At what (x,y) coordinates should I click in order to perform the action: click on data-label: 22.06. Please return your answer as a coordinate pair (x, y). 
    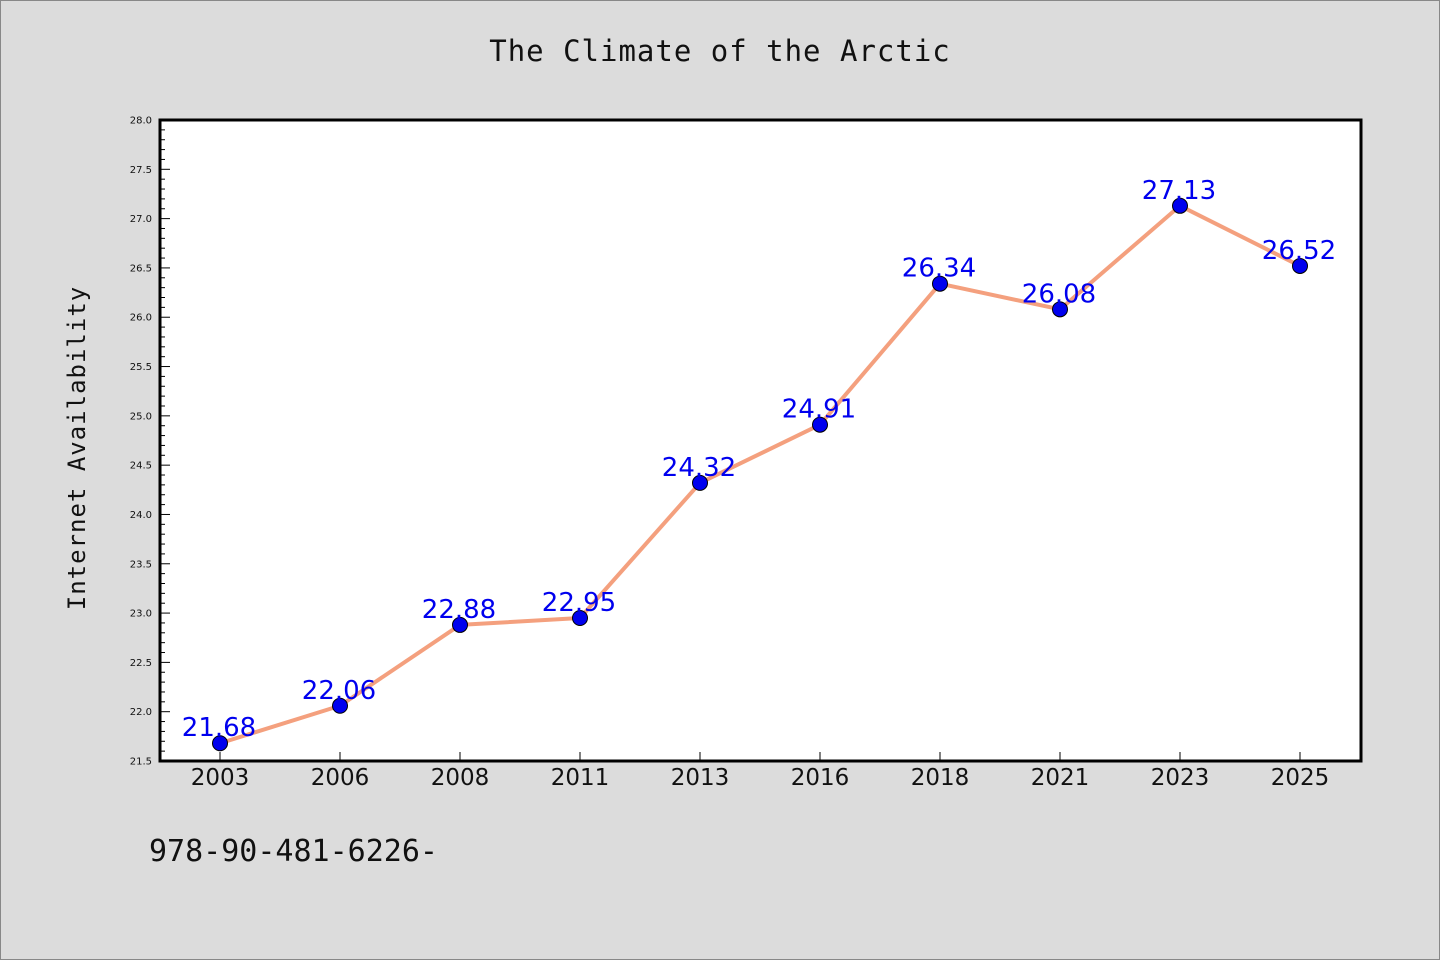
    Looking at the image, I should click on (339, 691).